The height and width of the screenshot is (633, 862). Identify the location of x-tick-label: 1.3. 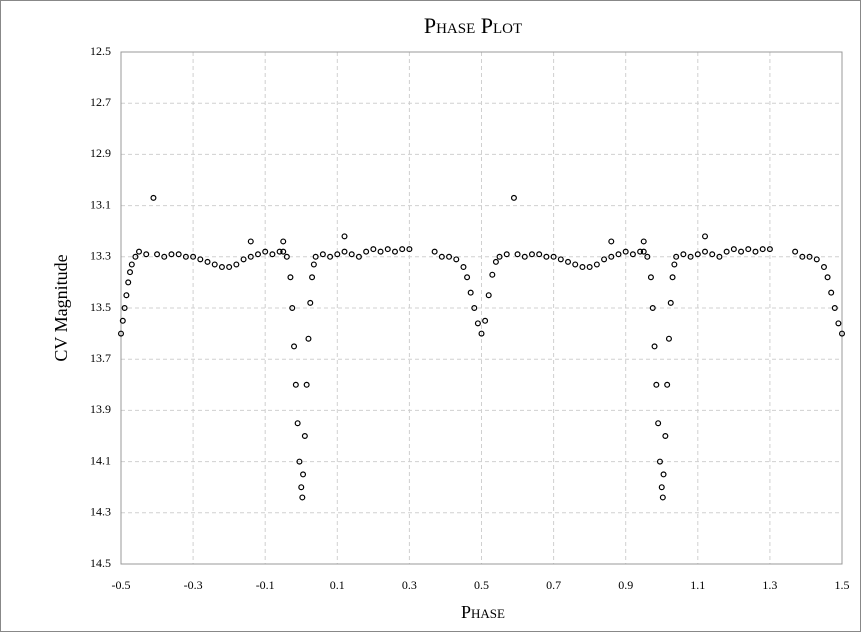
(769, 585).